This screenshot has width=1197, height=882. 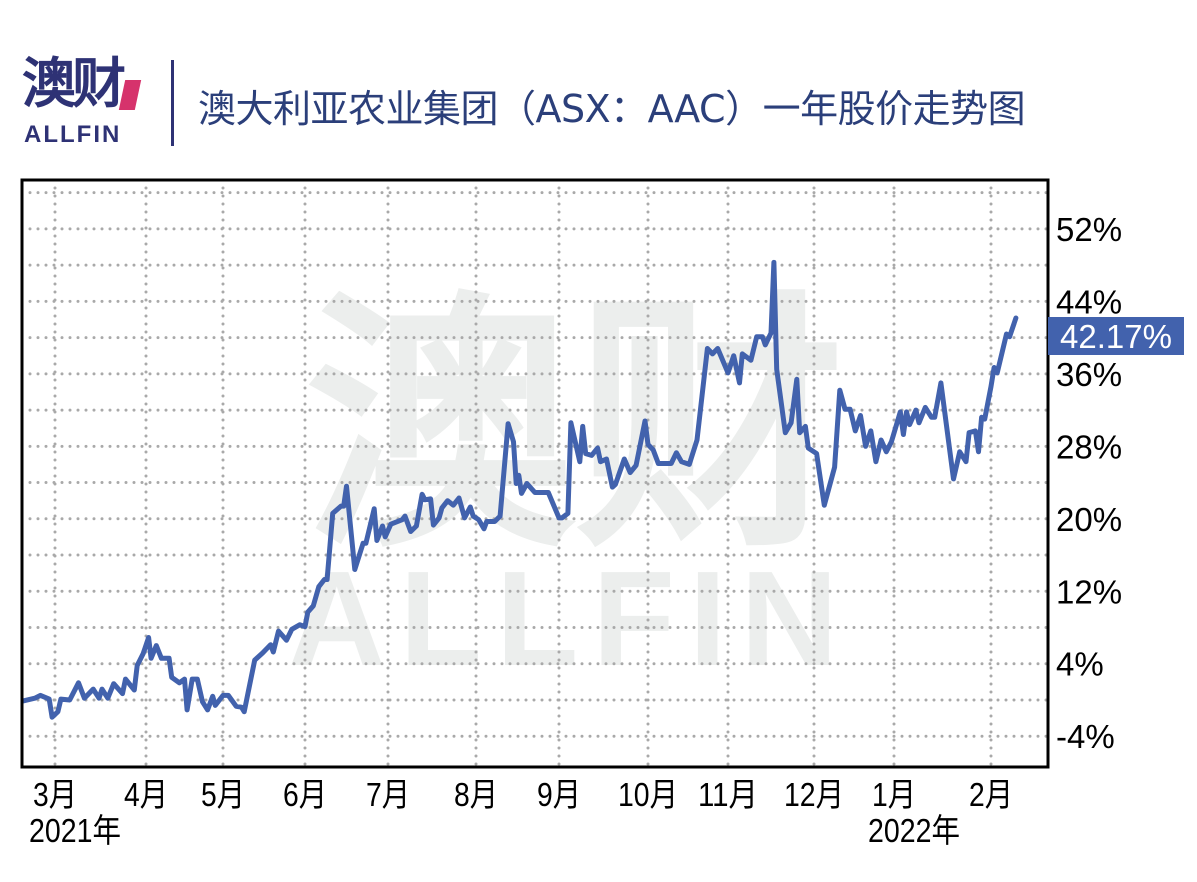 I want to click on chart-title: 澳大利亚农业集团（ASX：AAC）一年股价走势图, so click(x=612, y=109).